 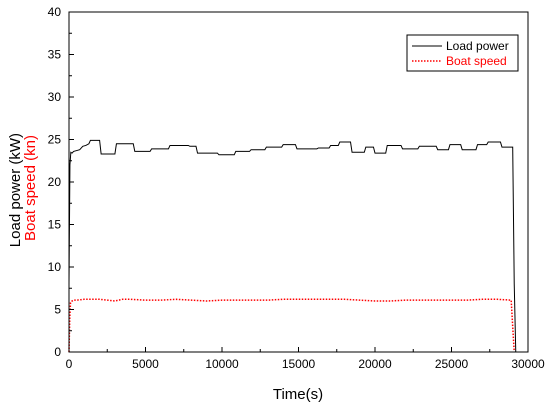 I want to click on x-tick-label: 10000, so click(x=222, y=364).